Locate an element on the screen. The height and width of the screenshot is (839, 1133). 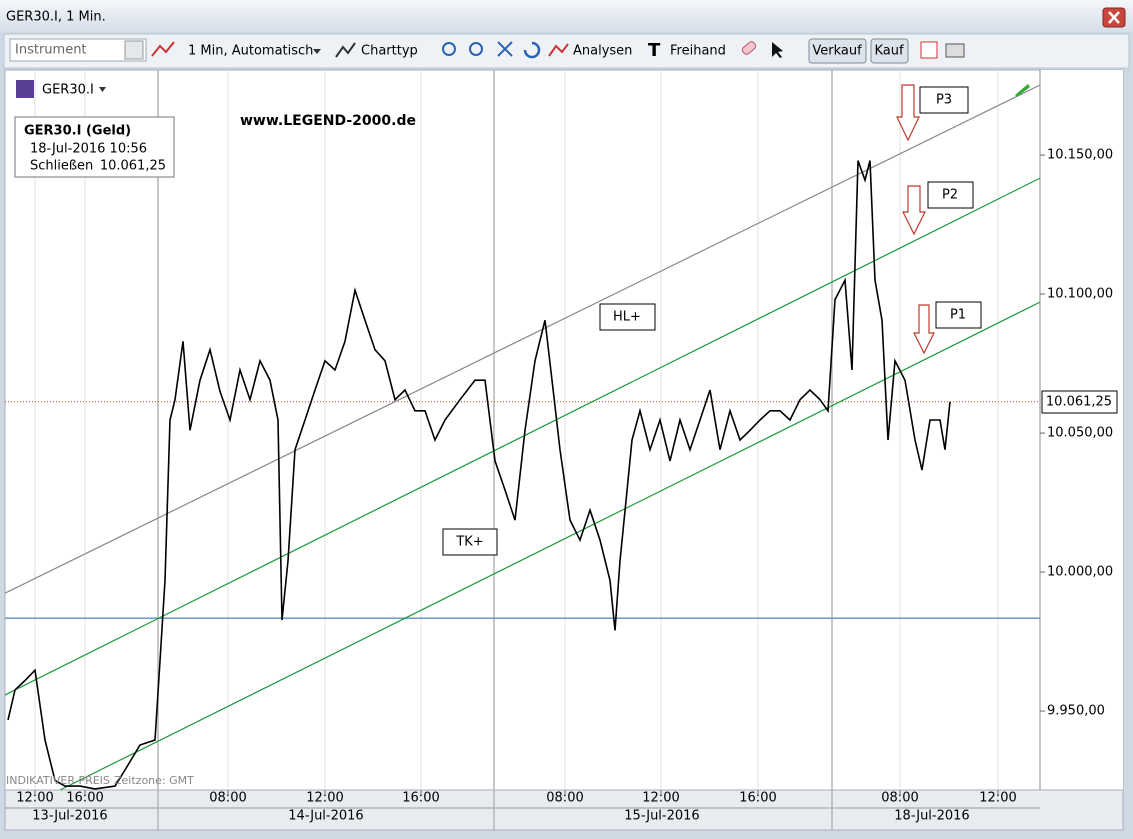
instrument-placeholder: Instrument is located at coordinates (51, 50).